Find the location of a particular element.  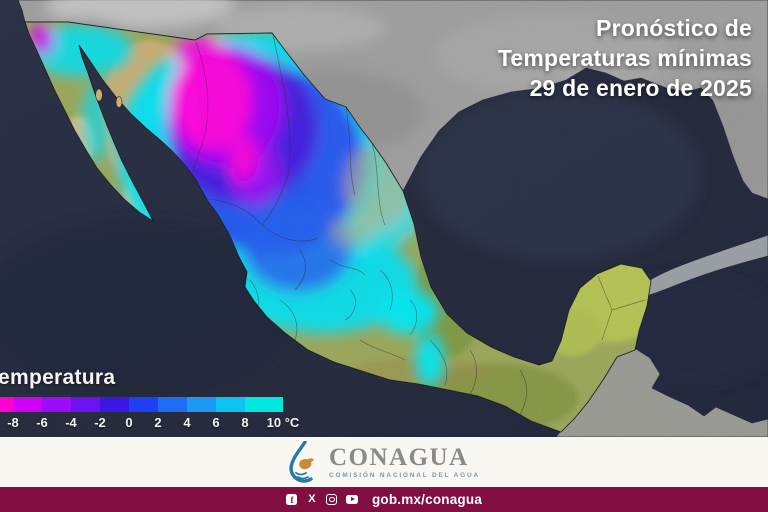

colorbar is located at coordinates (150, 404).